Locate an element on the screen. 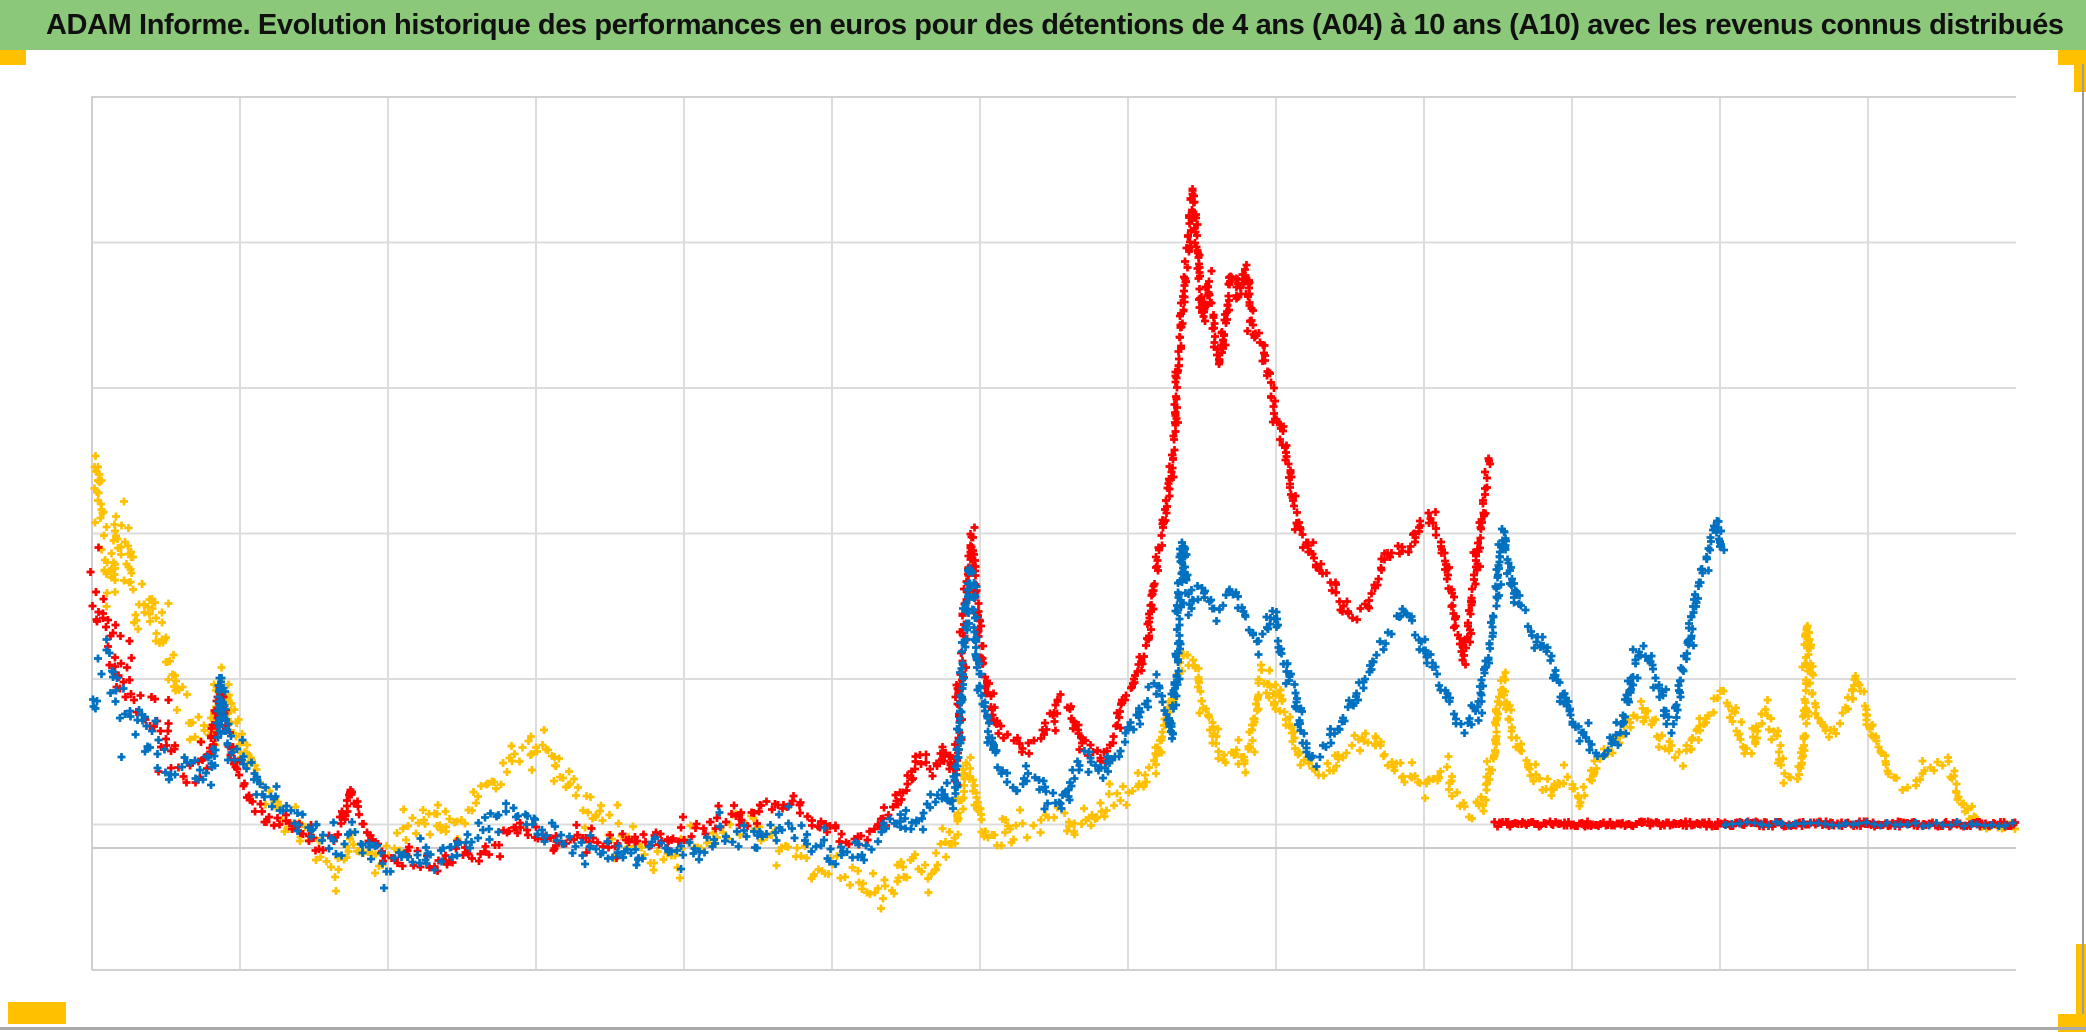 Image resolution: width=2086 pixels, height=1032 pixels. yellow-corner-top-right-v is located at coordinates (2080, 71).